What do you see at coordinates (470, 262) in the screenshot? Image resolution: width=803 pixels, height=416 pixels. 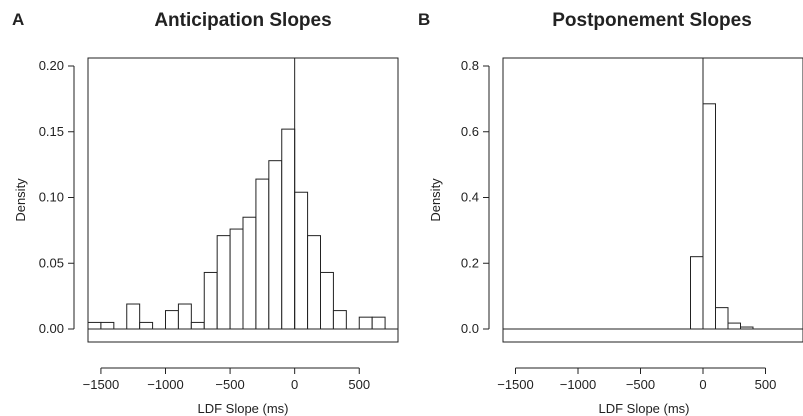 I see `panel-b-y-tick-label-0.2: 0.2` at bounding box center [470, 262].